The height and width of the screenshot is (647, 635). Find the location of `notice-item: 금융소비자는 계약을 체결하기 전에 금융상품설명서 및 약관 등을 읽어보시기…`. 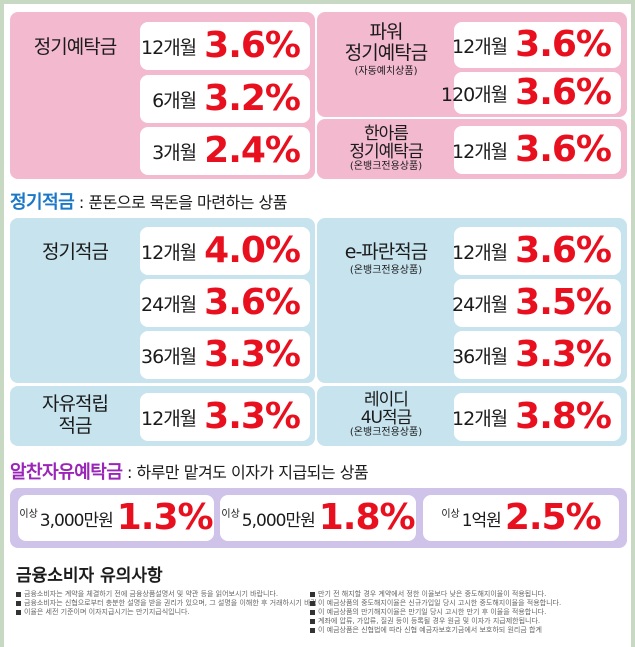

notice-item: 금융소비자는 계약을 체결하기 전에 금융상품설명서 및 약관 등을 읽어보시기… is located at coordinates (166, 594).